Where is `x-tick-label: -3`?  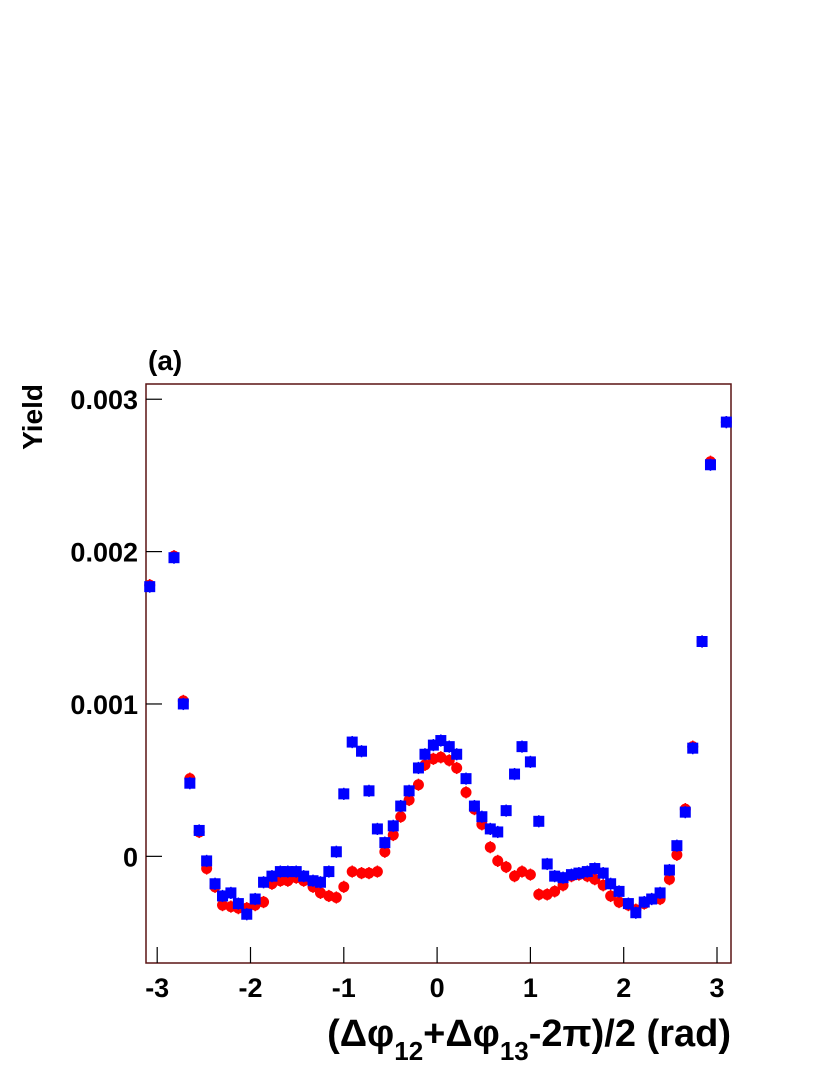
x-tick-label: -3 is located at coordinates (157, 988).